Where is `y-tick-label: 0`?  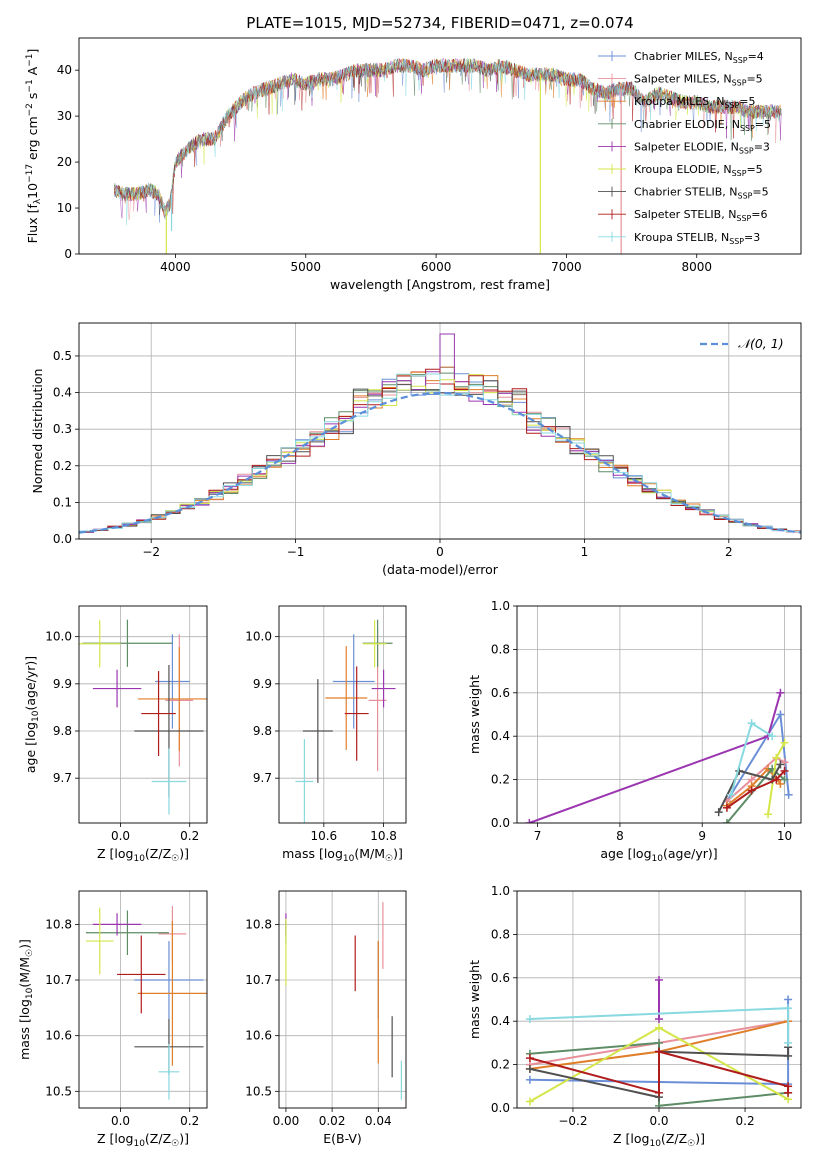 y-tick-label: 0 is located at coordinates (68, 254).